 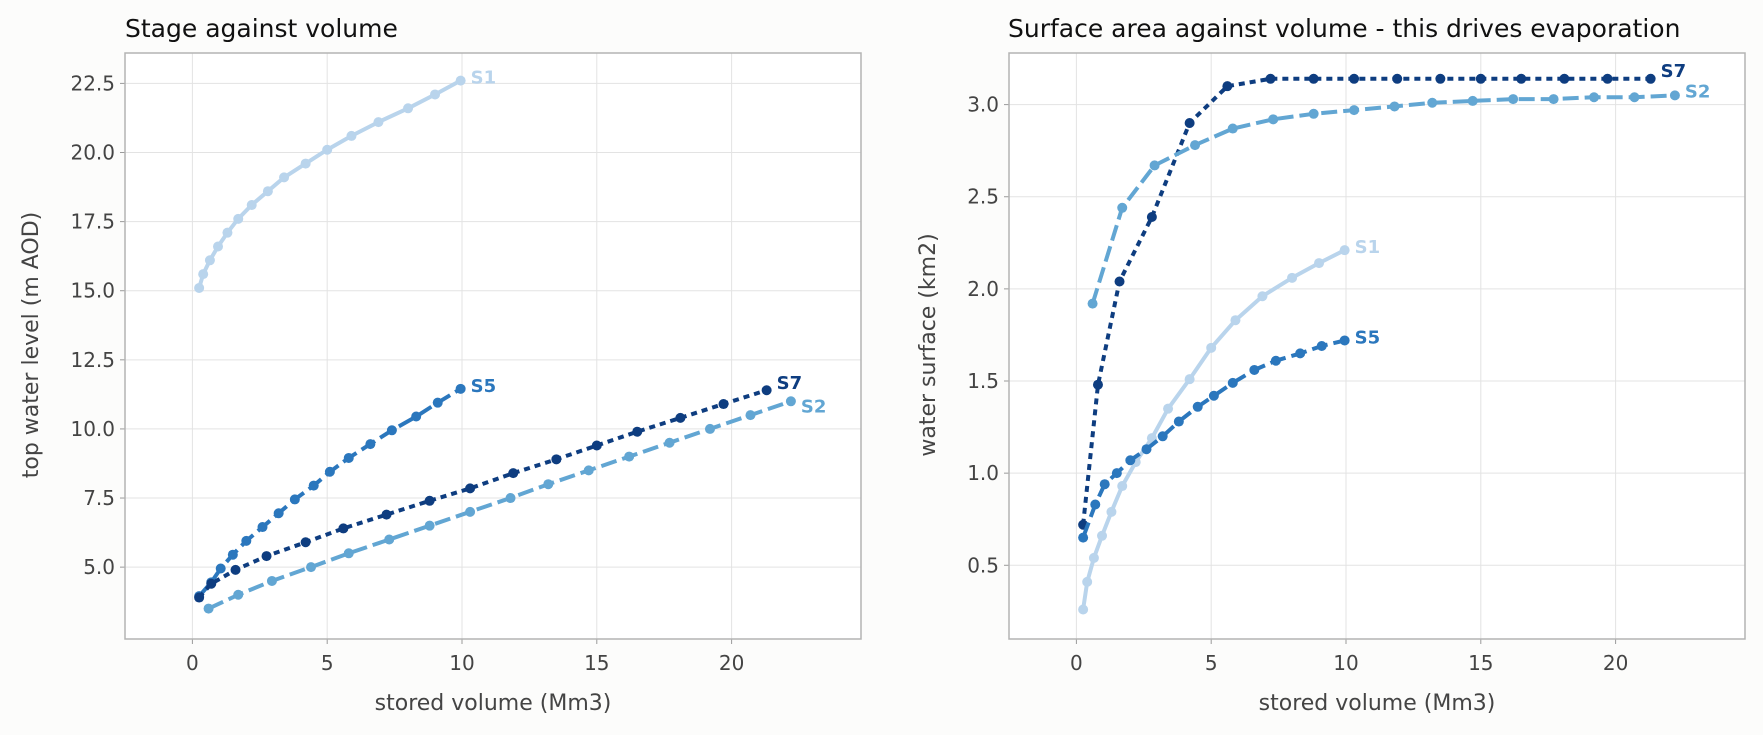 I want to click on y-axis-label: top water level (m AOD), so click(x=31, y=345).